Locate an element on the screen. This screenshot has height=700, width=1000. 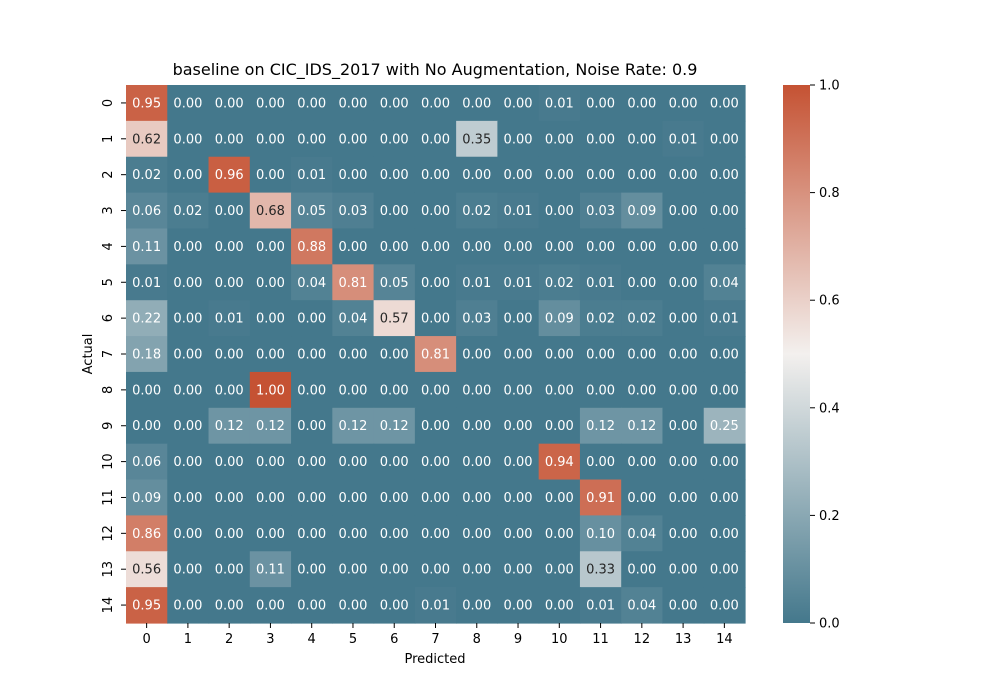
y-tick-label: 7 is located at coordinates (108, 354).